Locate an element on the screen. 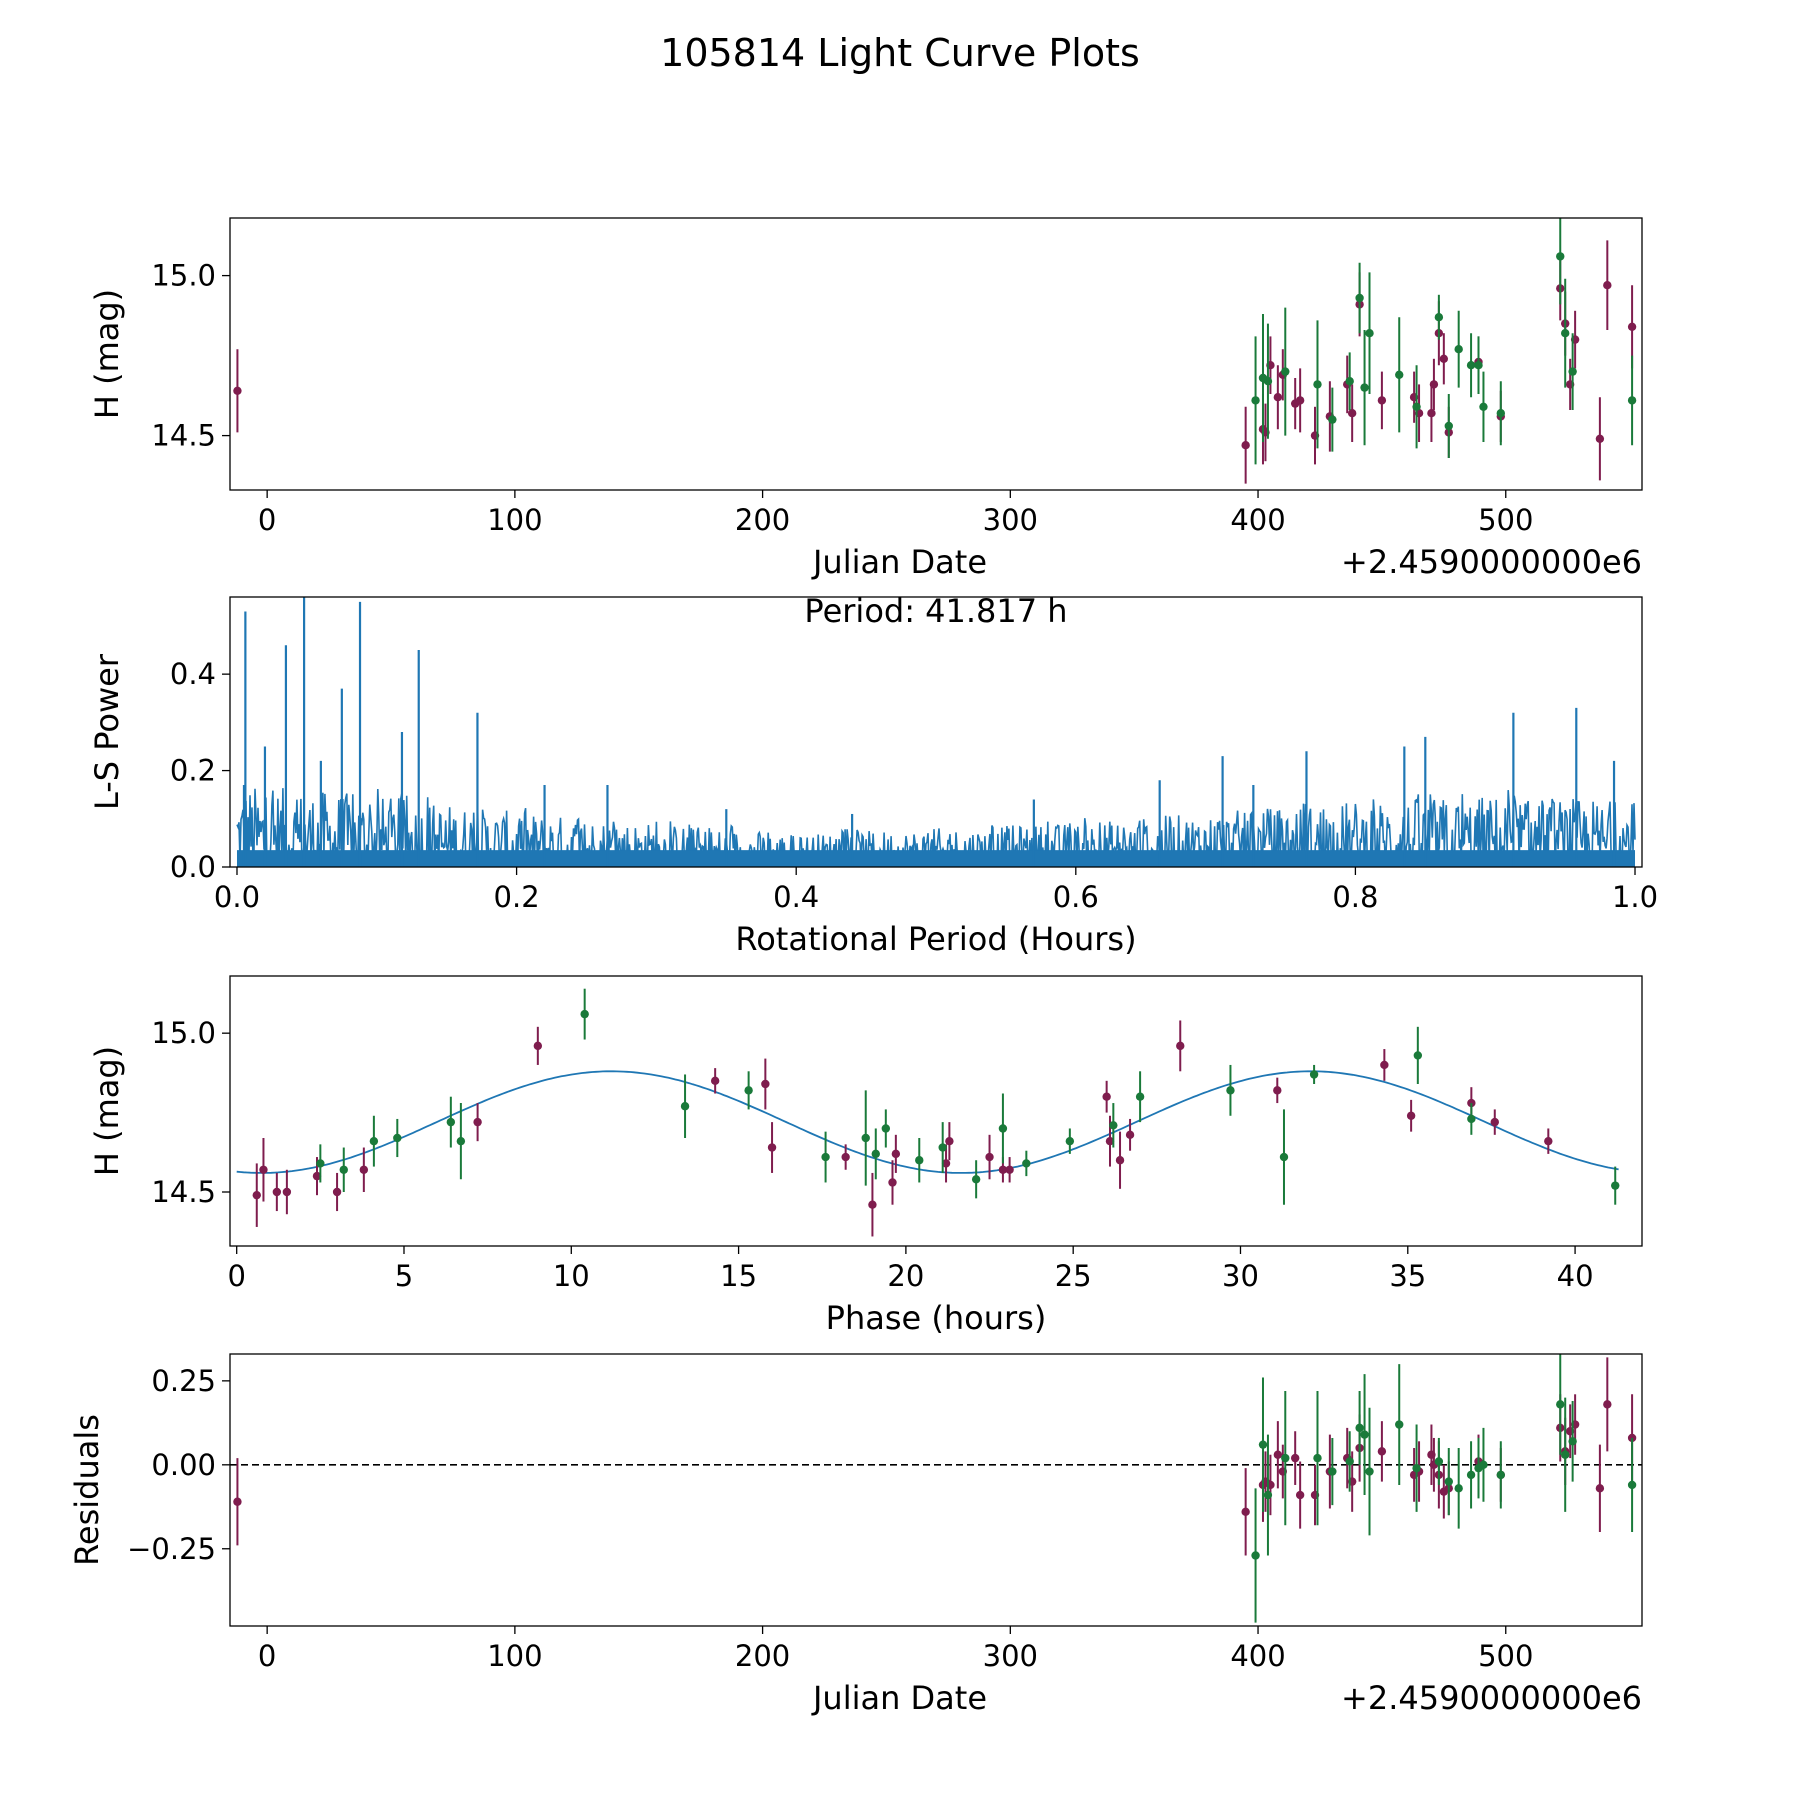 This screenshot has height=1800, width=1800. x-offset-label: +2.4590000000e6 is located at coordinates (1491, 1698).